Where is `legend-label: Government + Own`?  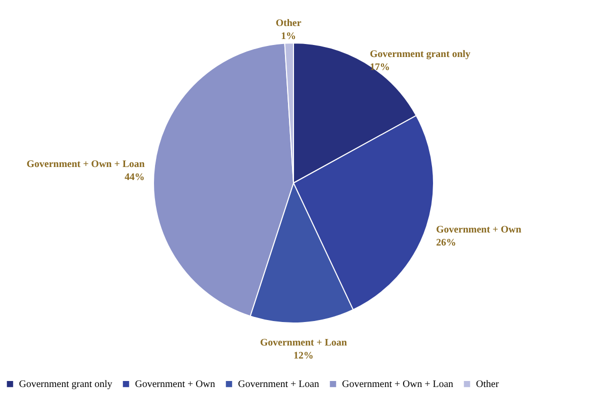
legend-label: Government + Own is located at coordinates (175, 384).